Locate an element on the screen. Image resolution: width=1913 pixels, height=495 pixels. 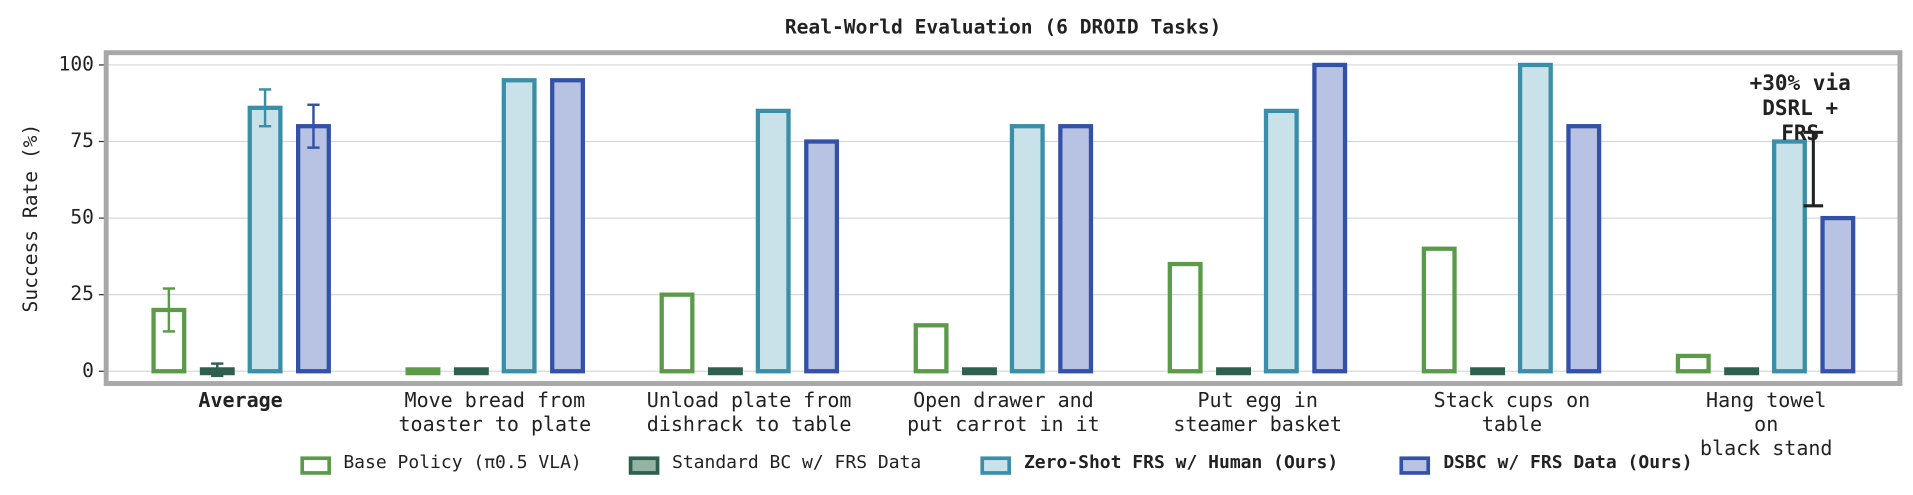
x-tick-label: Open drawer and put carrot in it is located at coordinates (1003, 411).